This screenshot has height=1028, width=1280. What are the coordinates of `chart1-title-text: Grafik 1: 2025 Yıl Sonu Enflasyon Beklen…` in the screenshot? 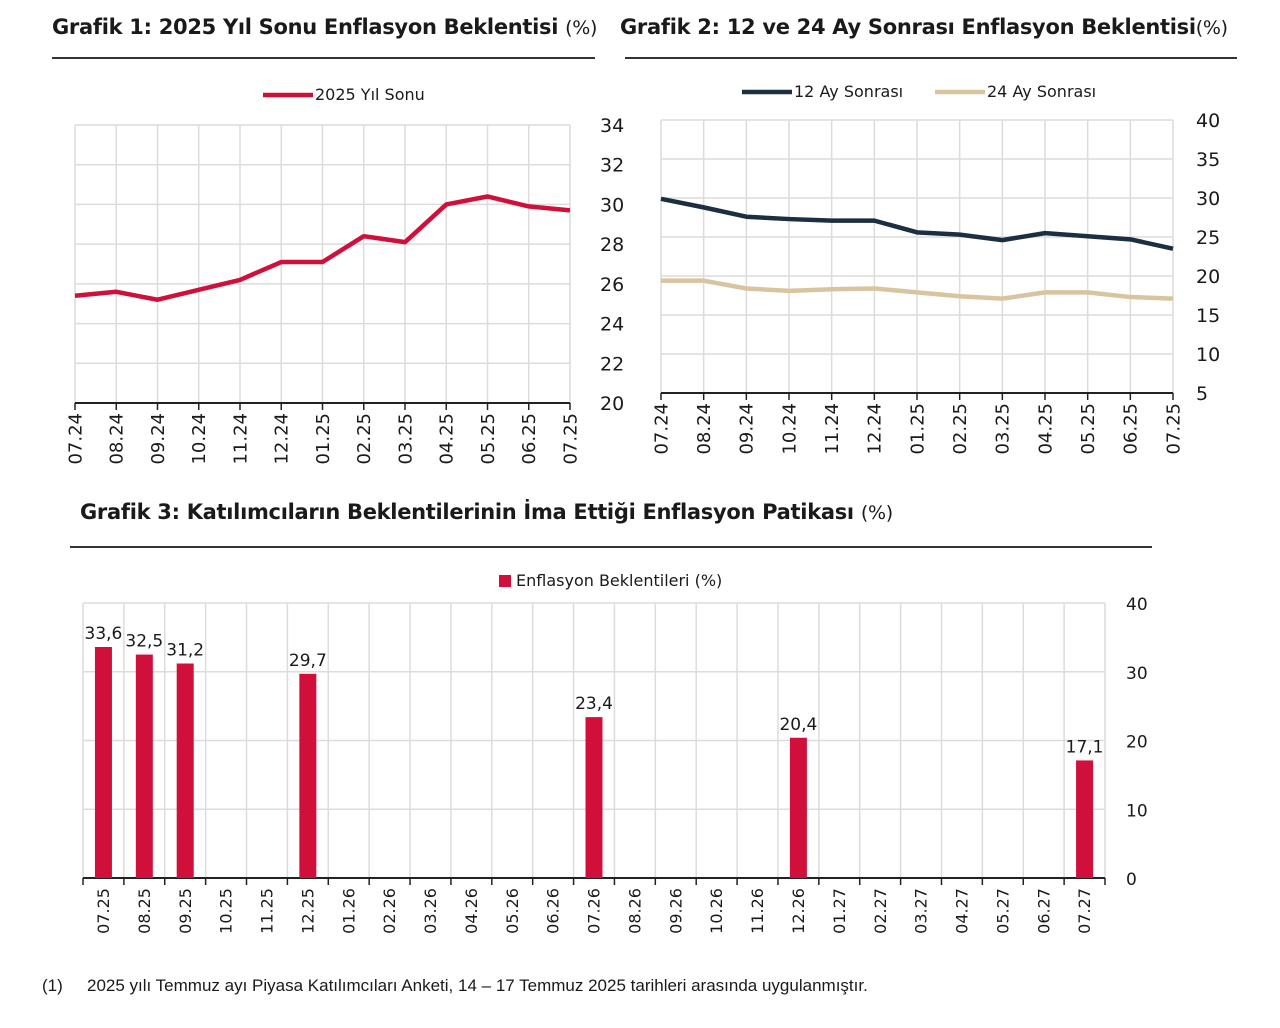 It's located at (305, 27).